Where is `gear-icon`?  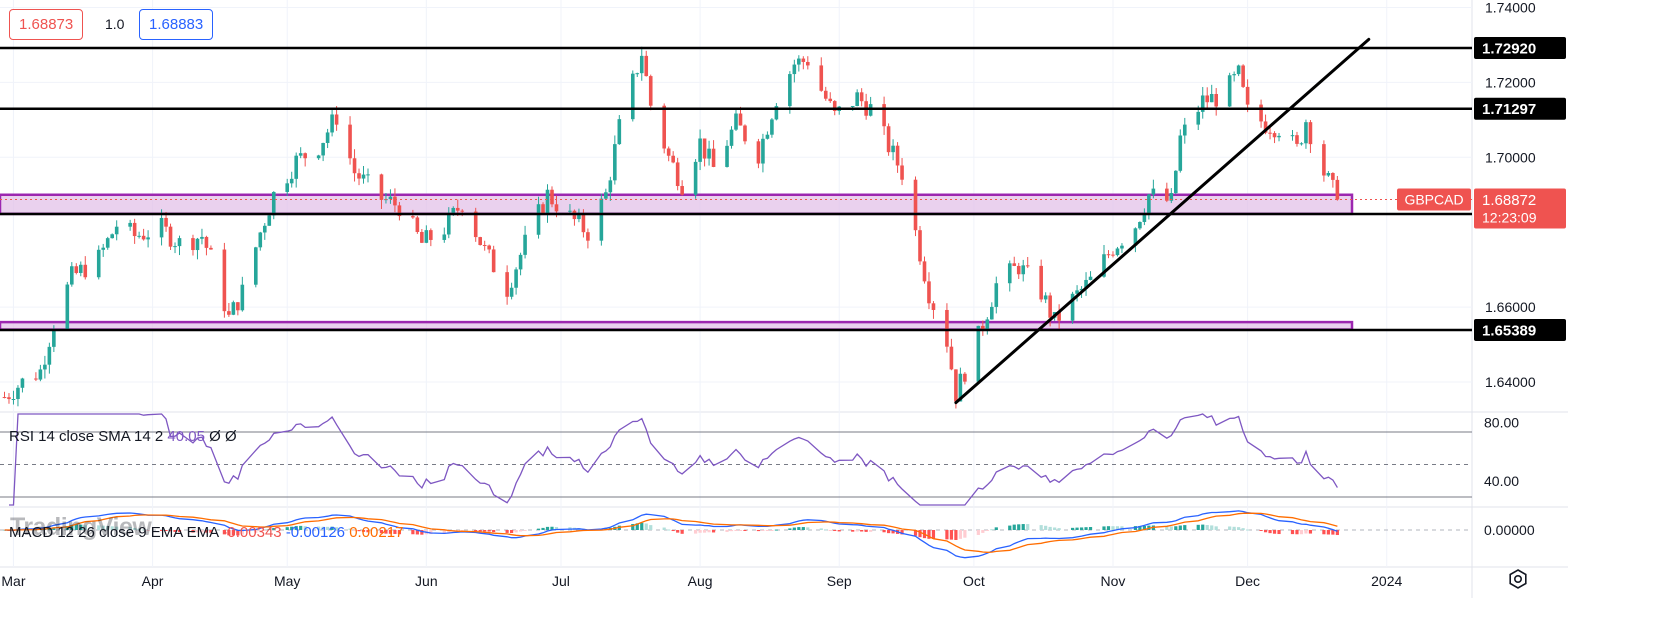 gear-icon is located at coordinates (1518, 579).